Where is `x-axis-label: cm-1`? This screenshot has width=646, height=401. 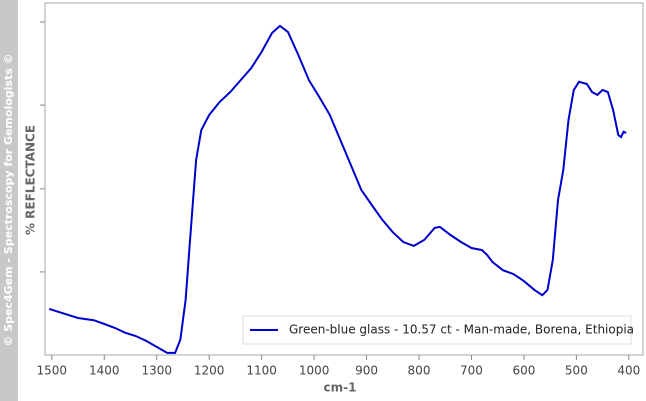 x-axis-label: cm-1 is located at coordinates (340, 388).